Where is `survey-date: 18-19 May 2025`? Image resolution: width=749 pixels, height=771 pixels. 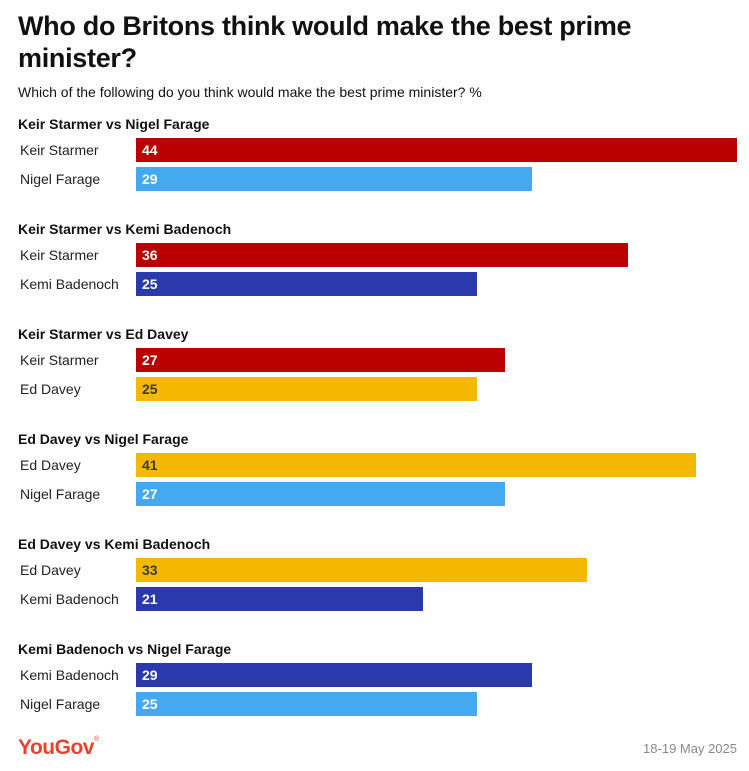
survey-date: 18-19 May 2025 is located at coordinates (690, 748).